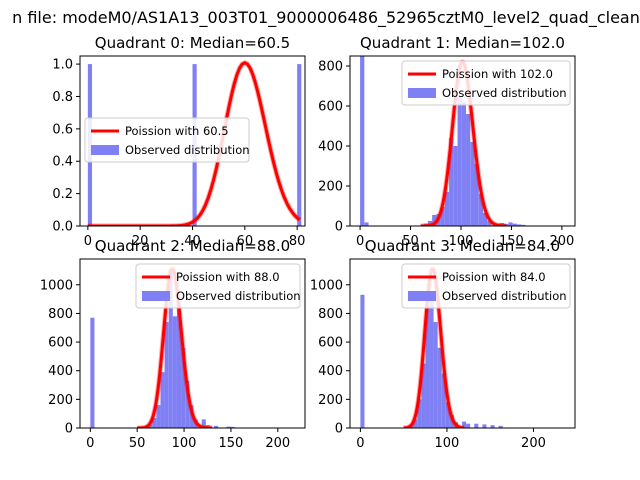 Image resolution: width=640 pixels, height=480 pixels. What do you see at coordinates (533, 443) in the screenshot?
I see `x-tick-label: 200` at bounding box center [533, 443].